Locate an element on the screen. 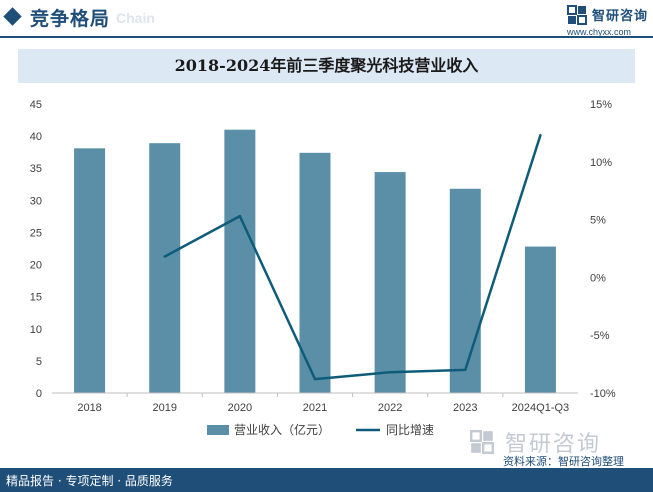 This screenshot has height=492, width=653. left-axis-tick: 10 is located at coordinates (36, 330).